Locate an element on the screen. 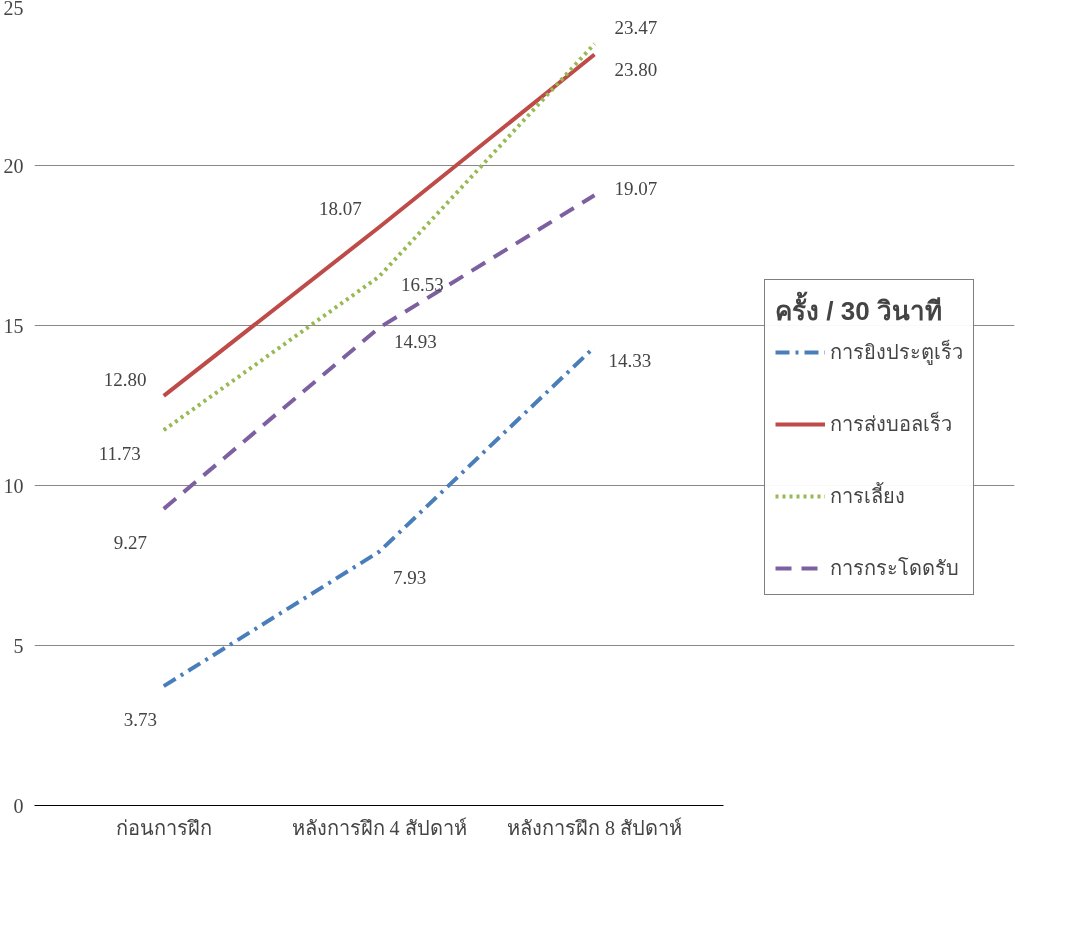 The height and width of the screenshot is (927, 1072). data-label: 7.93 is located at coordinates (410, 577).